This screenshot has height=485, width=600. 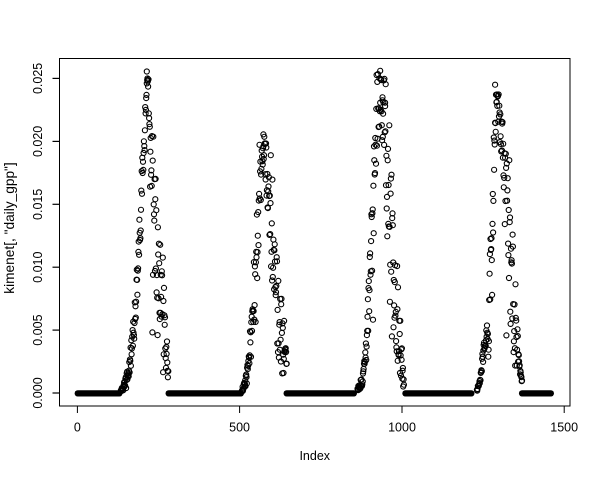 What do you see at coordinates (38, 204) in the screenshot?
I see `svg-text: 0.015` at bounding box center [38, 204].